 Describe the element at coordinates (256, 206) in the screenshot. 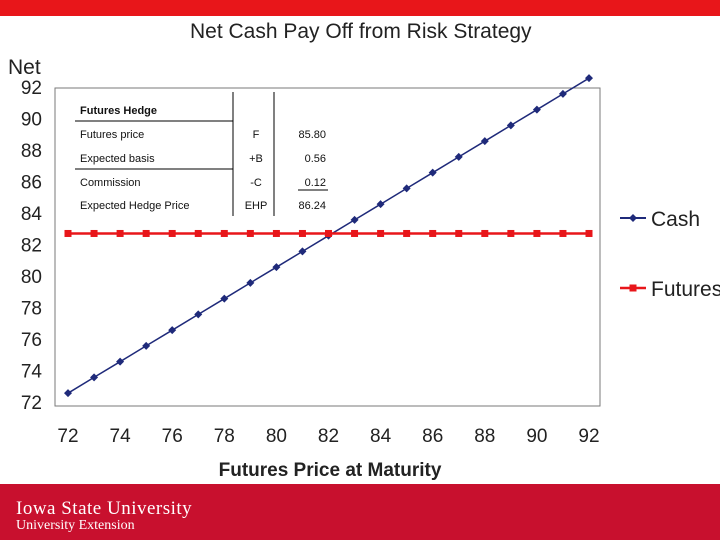

I see `table-row-symbol: EHP` at that location.